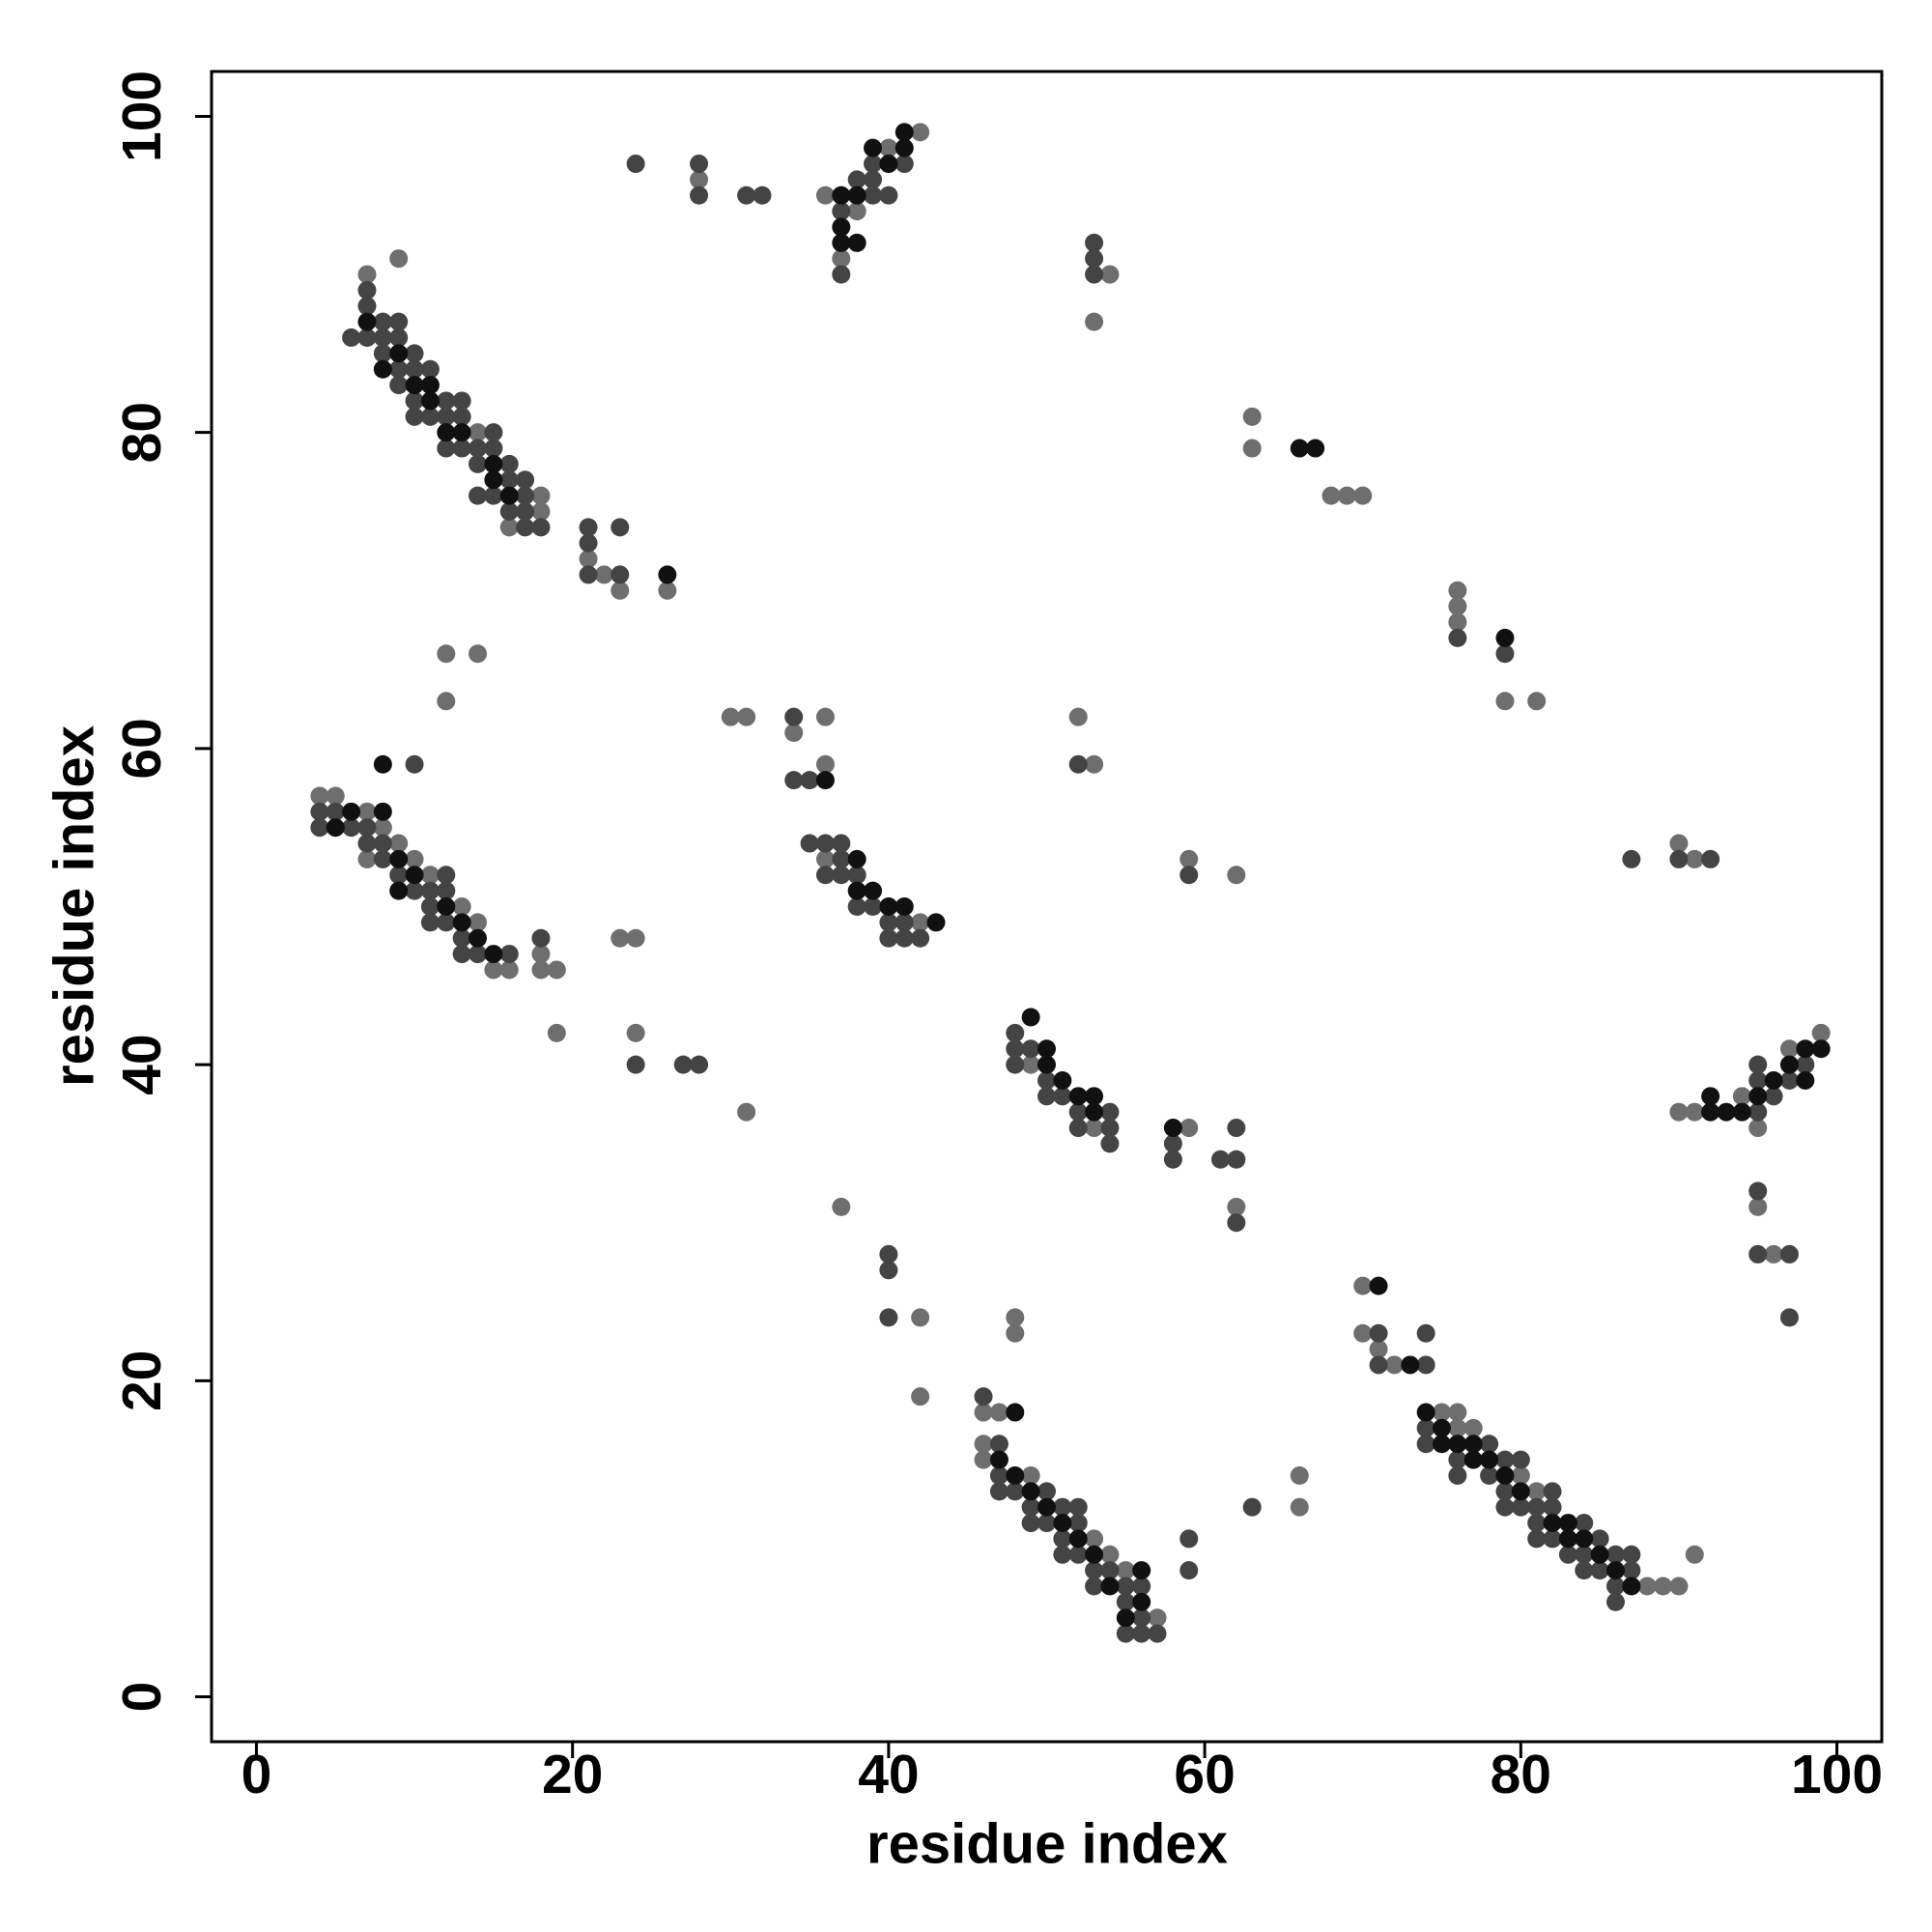 This screenshot has width=1932, height=1932. I want to click on y-tick-label: 80, so click(142, 432).